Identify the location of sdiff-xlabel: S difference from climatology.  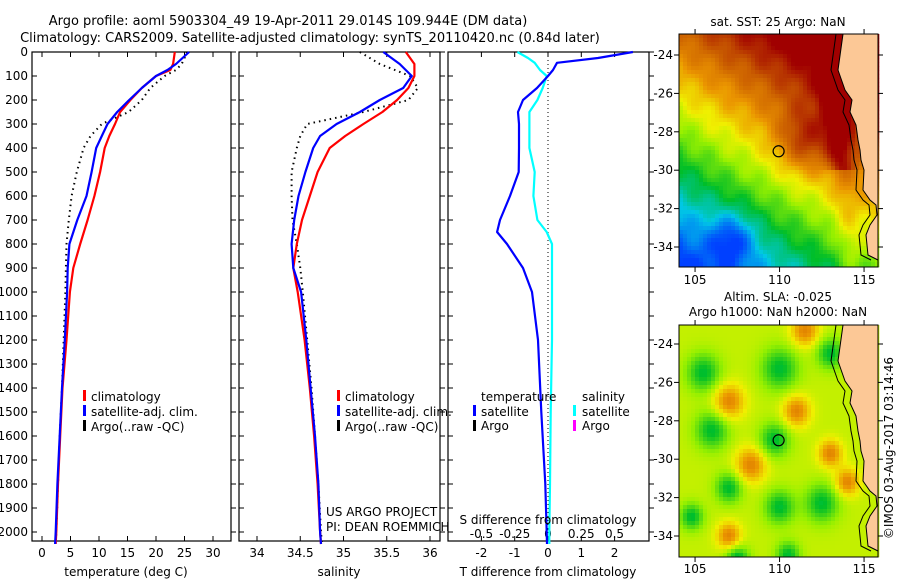
(548, 520).